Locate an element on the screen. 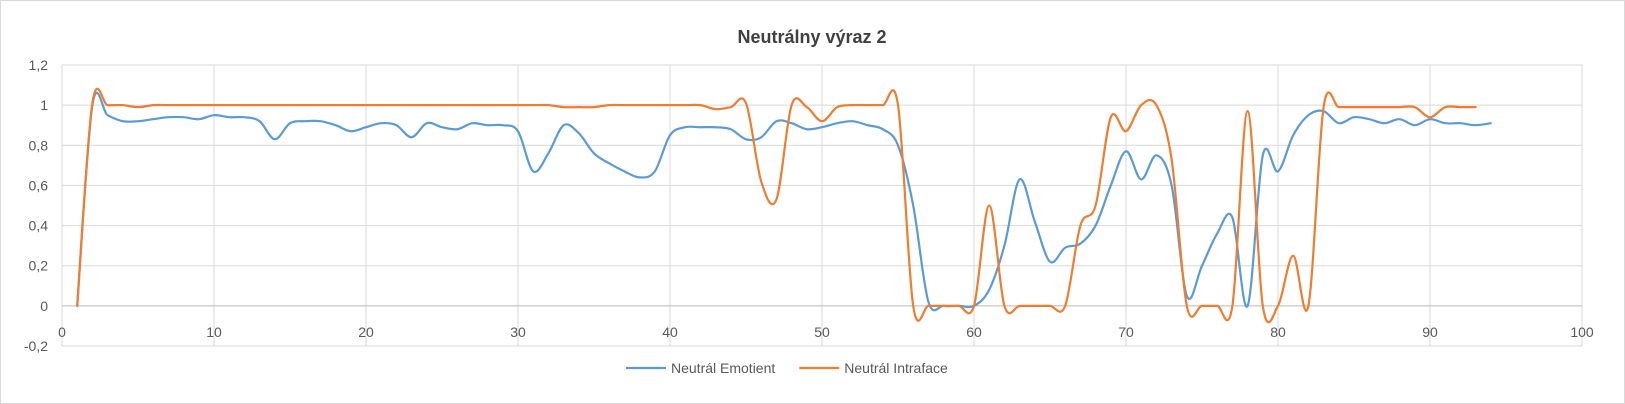 The width and height of the screenshot is (1625, 404). x-tick-label: 0 is located at coordinates (62, 332).